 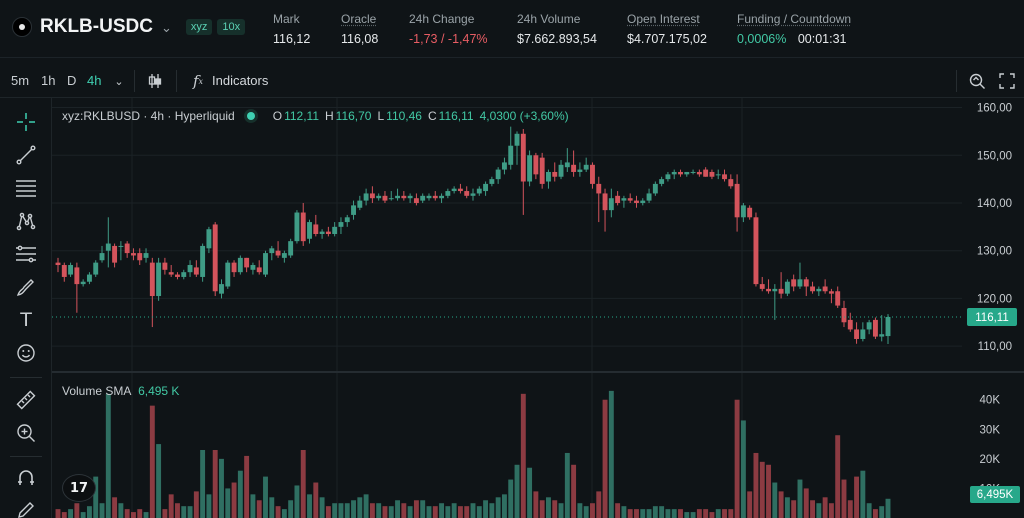 What do you see at coordinates (26, 188) in the screenshot?
I see `horizontal-lines-icon` at bounding box center [26, 188].